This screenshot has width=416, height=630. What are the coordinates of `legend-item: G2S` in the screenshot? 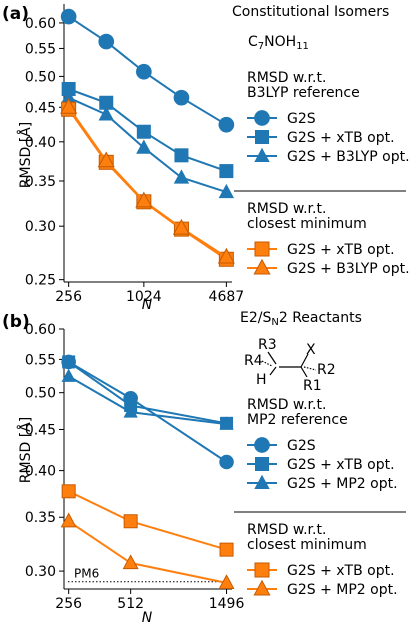 It's located at (281, 118).